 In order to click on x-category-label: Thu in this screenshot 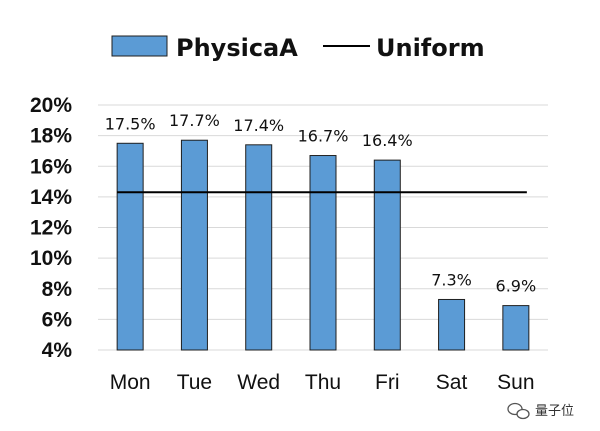, I will do `click(323, 382)`.